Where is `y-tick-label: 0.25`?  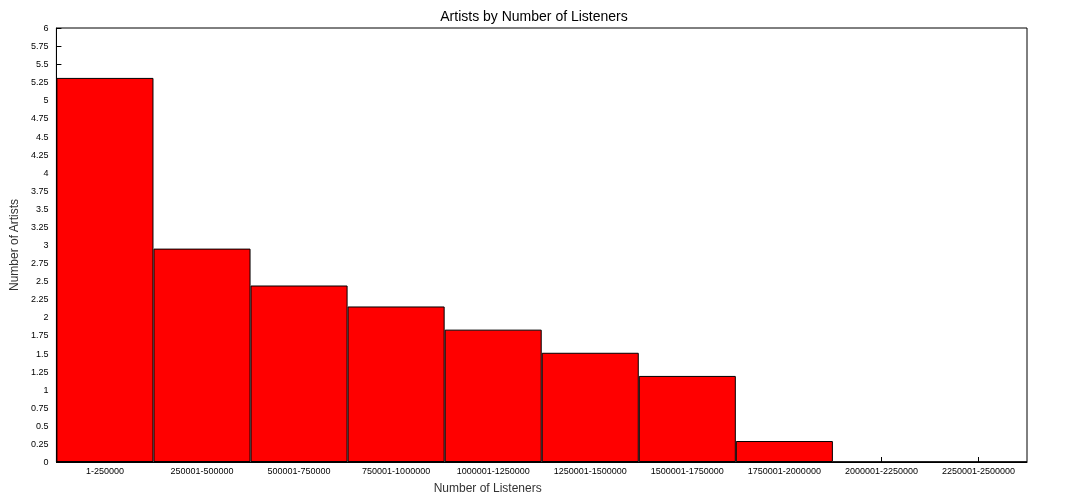 y-tick-label: 0.25 is located at coordinates (39, 443).